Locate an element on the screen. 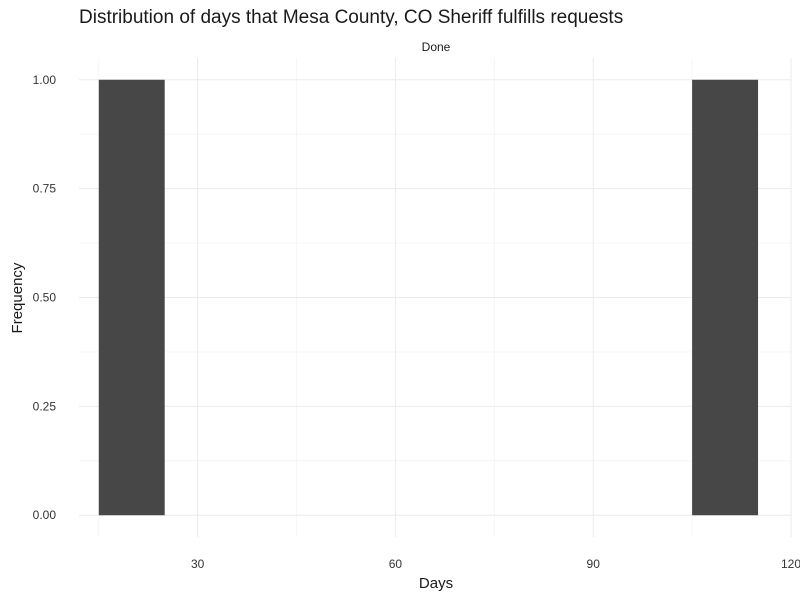 This screenshot has width=800, height=600. y-tick-label: 0.75 is located at coordinates (45, 189).